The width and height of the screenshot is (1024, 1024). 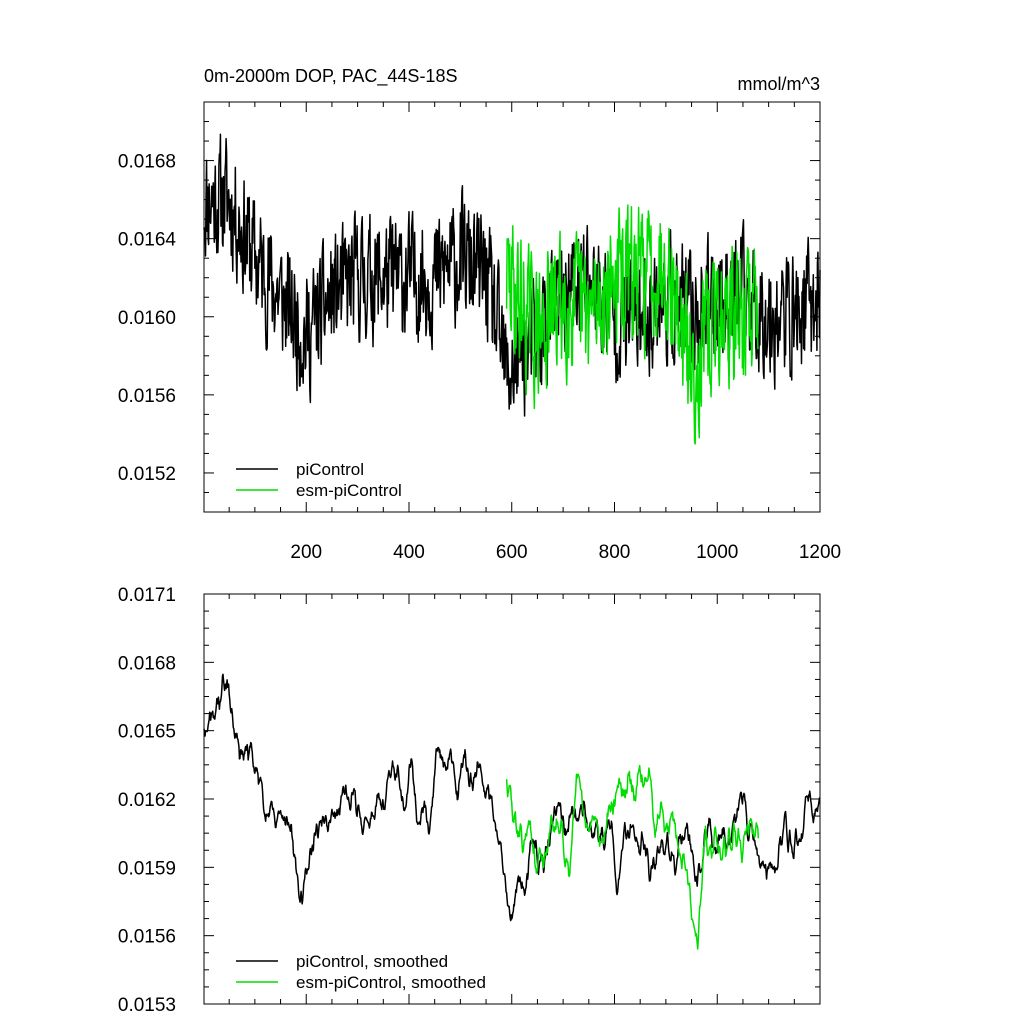 What do you see at coordinates (147, 396) in the screenshot?
I see `top-y-tick-label: 0.0156` at bounding box center [147, 396].